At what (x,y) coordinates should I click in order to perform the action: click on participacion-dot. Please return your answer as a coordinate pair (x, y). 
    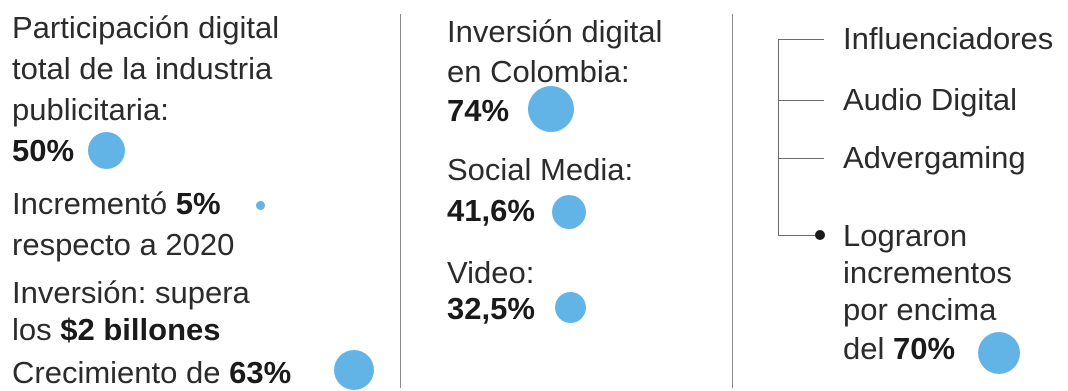
    Looking at the image, I should click on (106, 150).